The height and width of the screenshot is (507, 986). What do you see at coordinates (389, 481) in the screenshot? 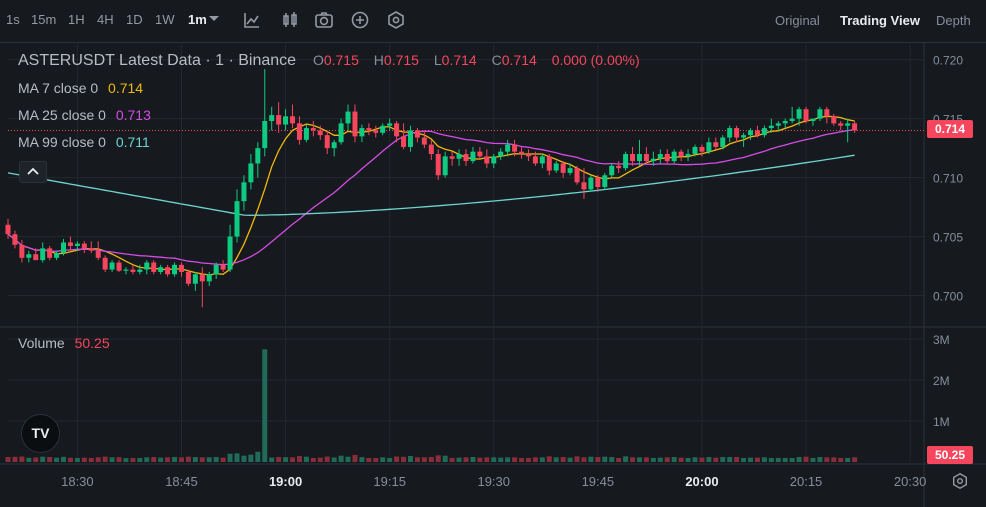
I see `time-axis-label: 19:15` at bounding box center [389, 481].